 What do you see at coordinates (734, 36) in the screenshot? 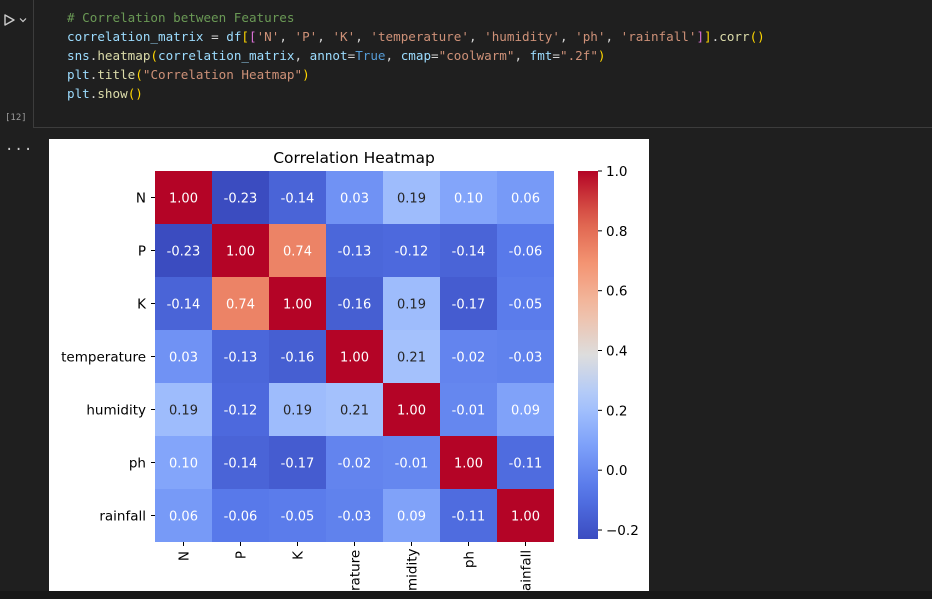
I see `code-token: corr` at bounding box center [734, 36].